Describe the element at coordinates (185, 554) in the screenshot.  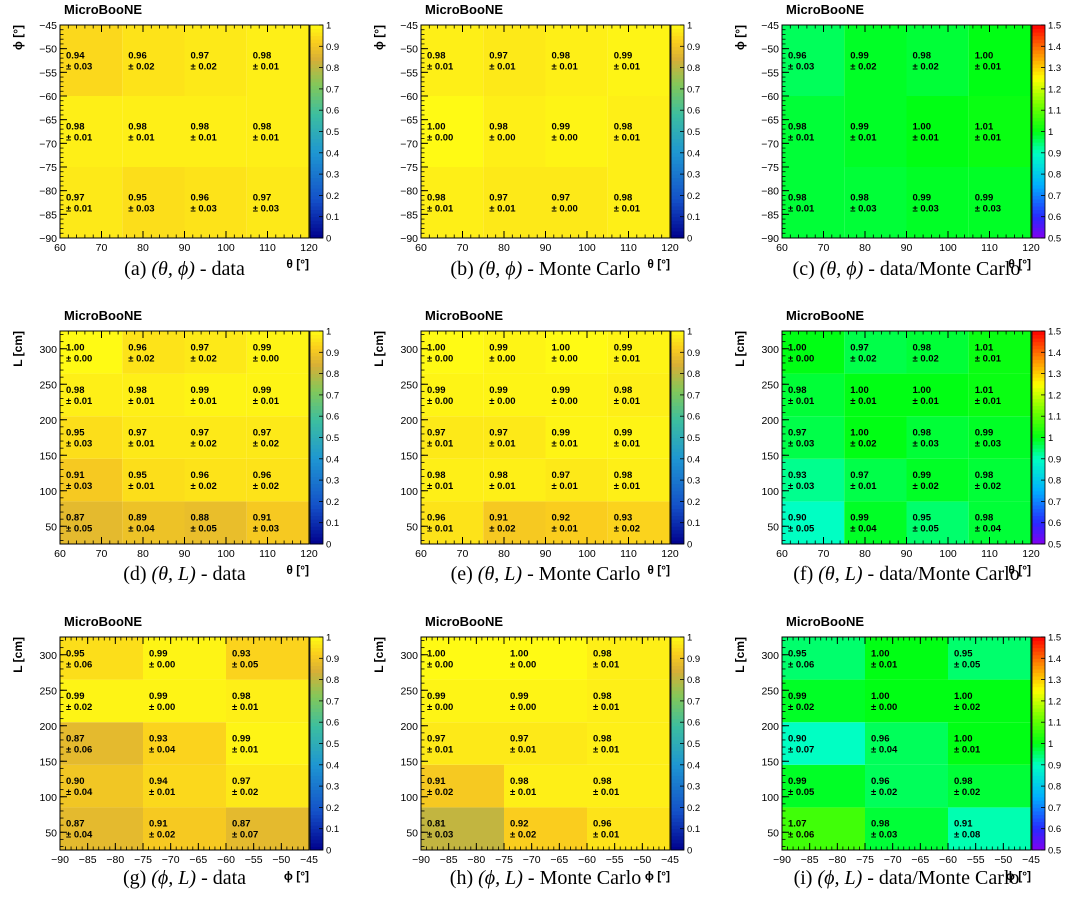
I see `x-tick-label: 90` at that location.